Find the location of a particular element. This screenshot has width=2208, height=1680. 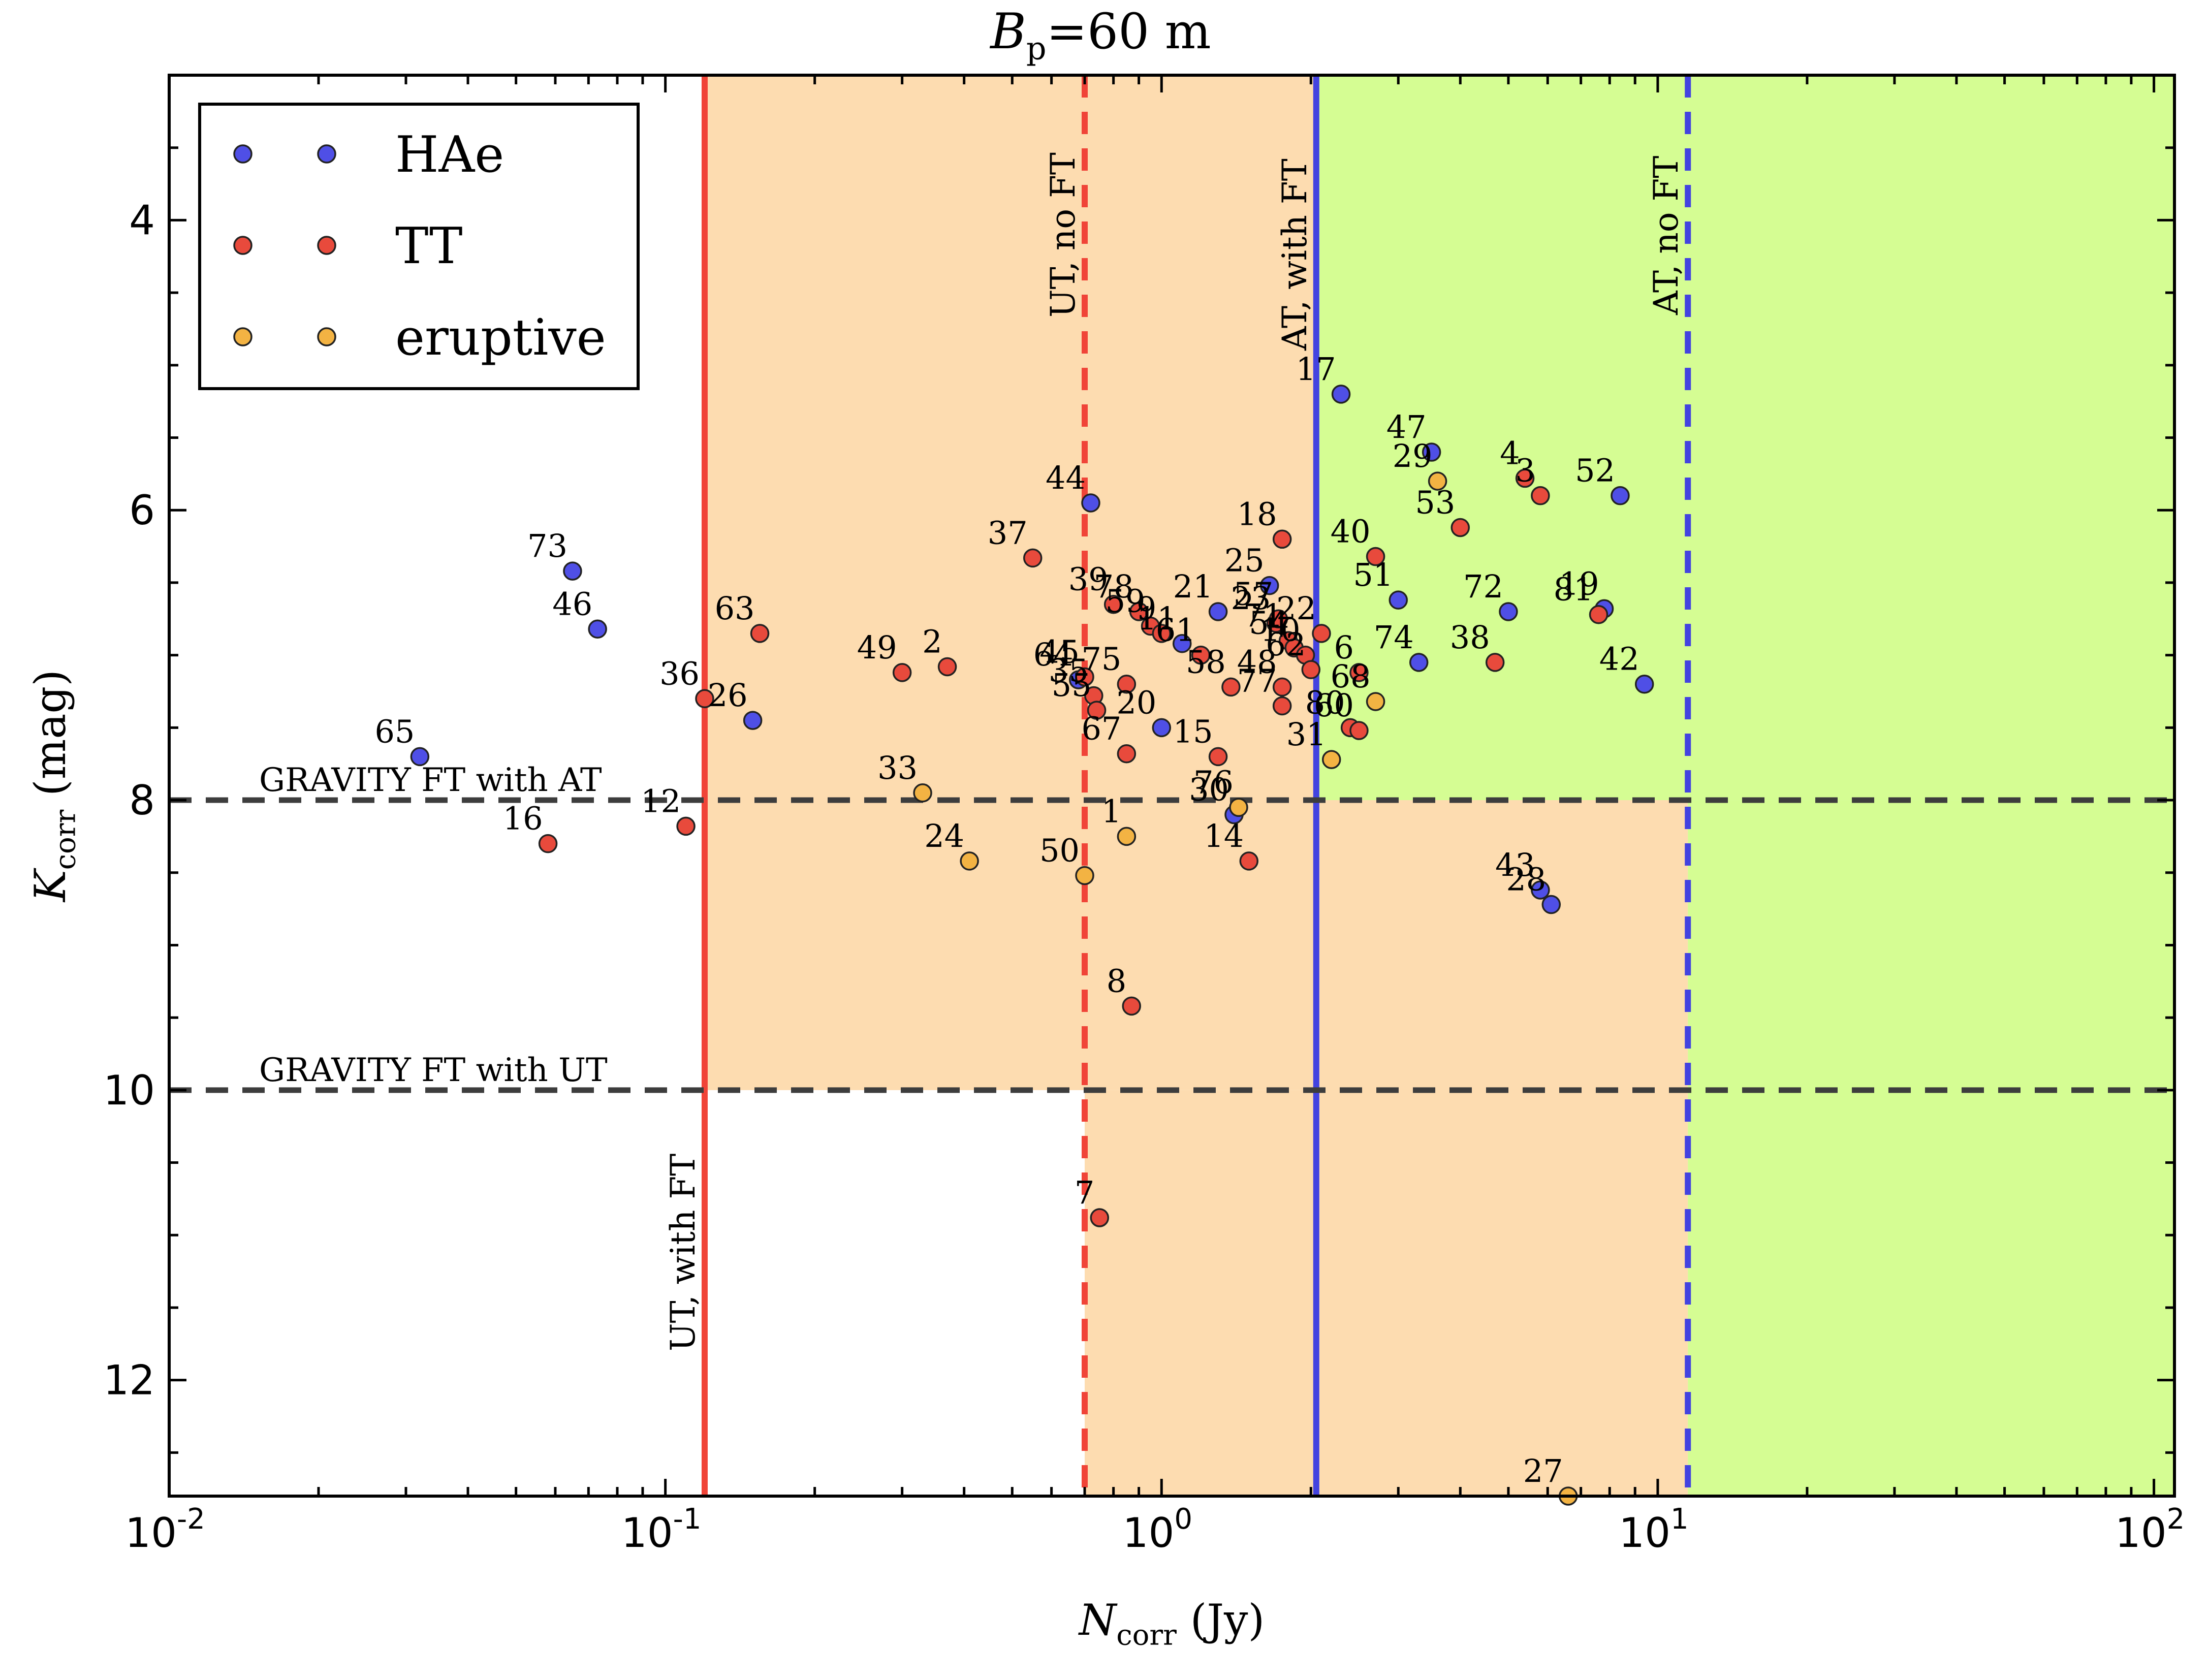

point-label-9: 9 is located at coordinates (1146, 608).